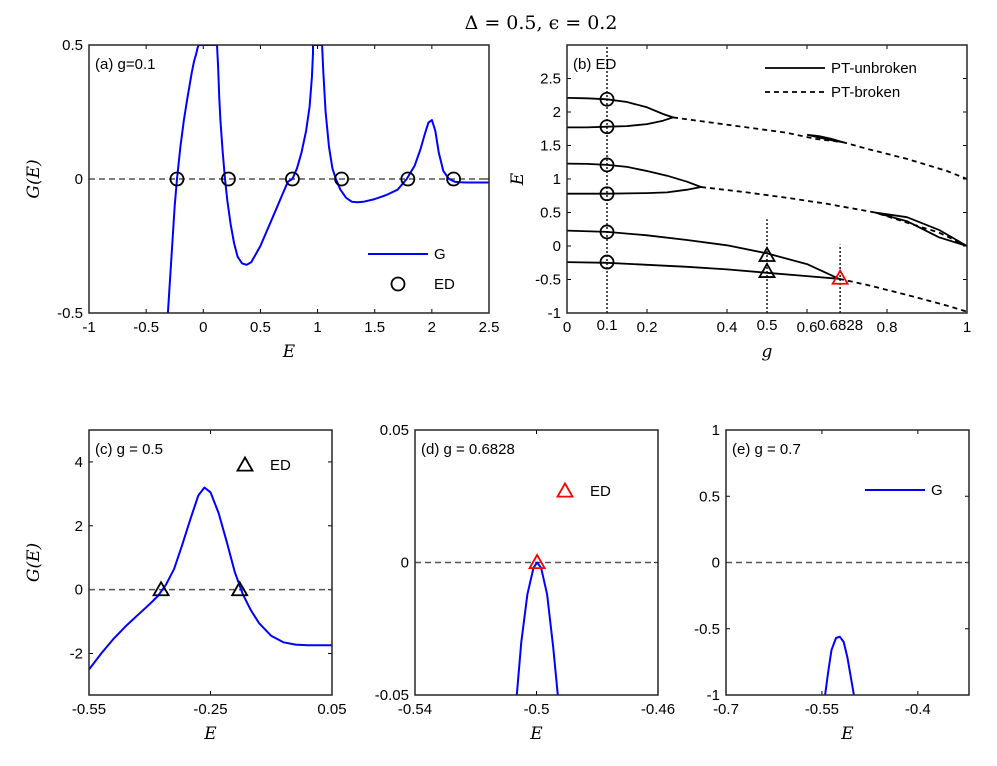  I want to click on y-tick-label-a: 0.5, so click(72, 45).